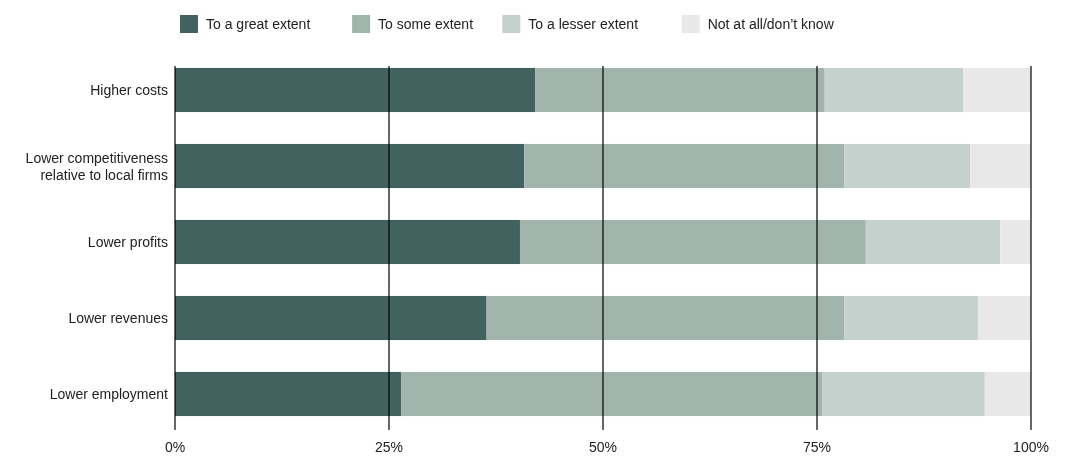  I want to click on y-tick-label: Higher costs, so click(129, 90).